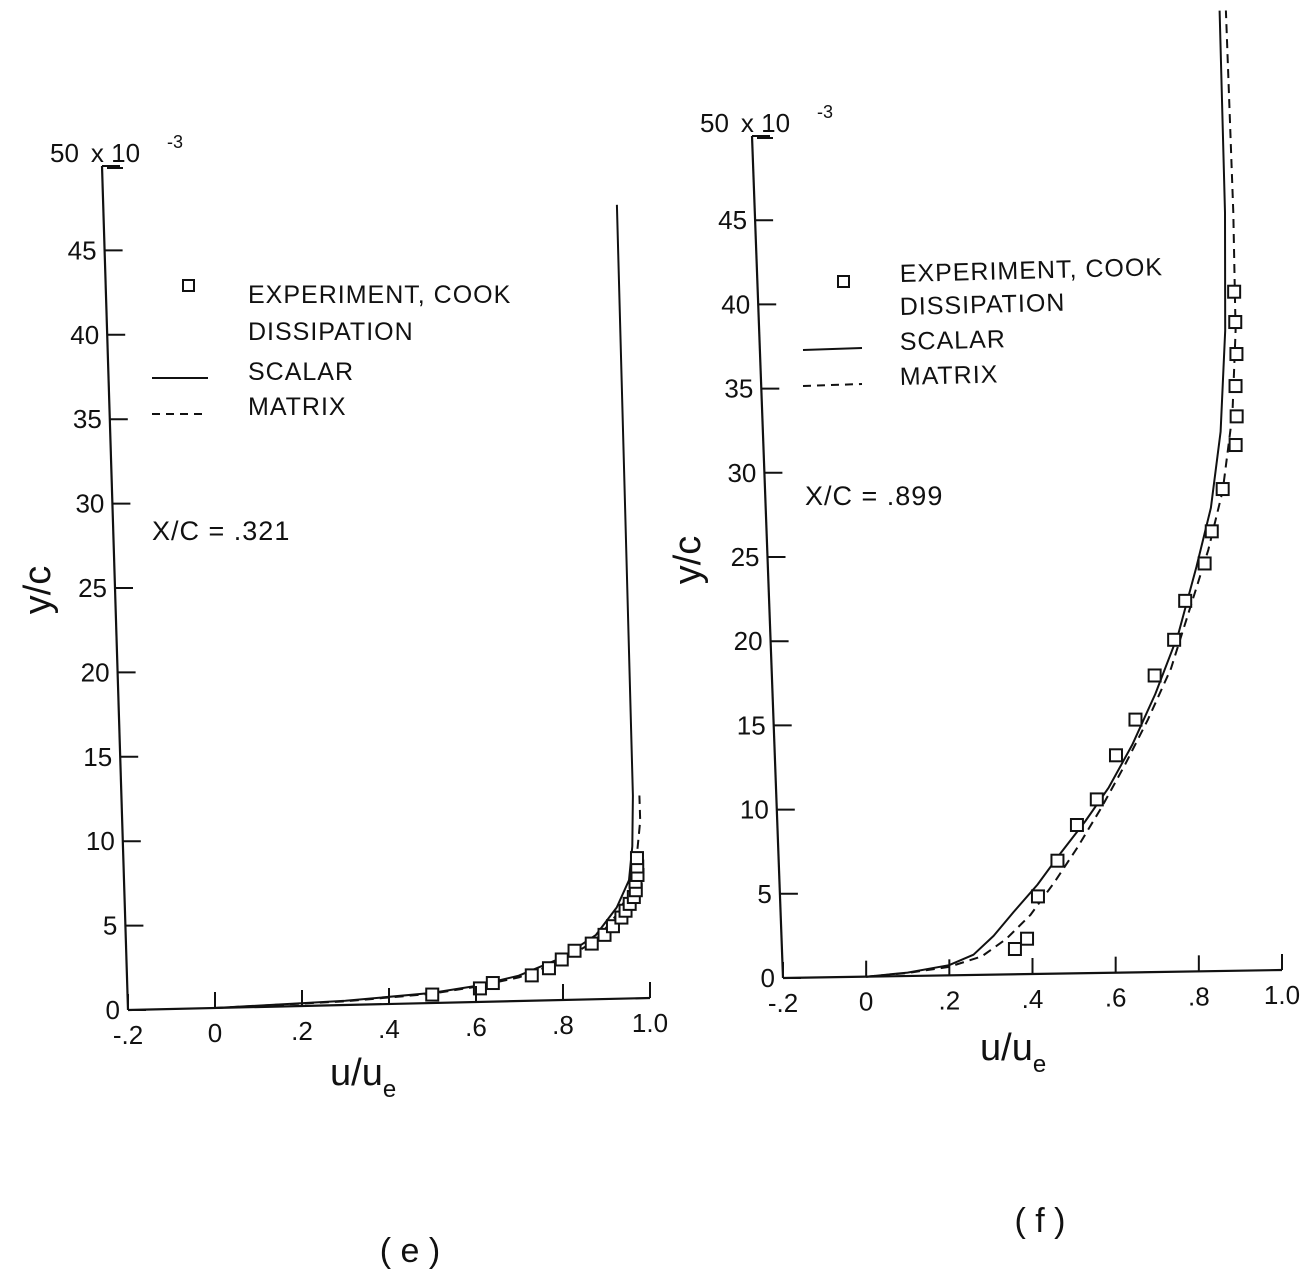 This screenshot has width=1305, height=1272. What do you see at coordinates (428, 902) in the screenshot?
I see `panel-e-line-matrix` at bounding box center [428, 902].